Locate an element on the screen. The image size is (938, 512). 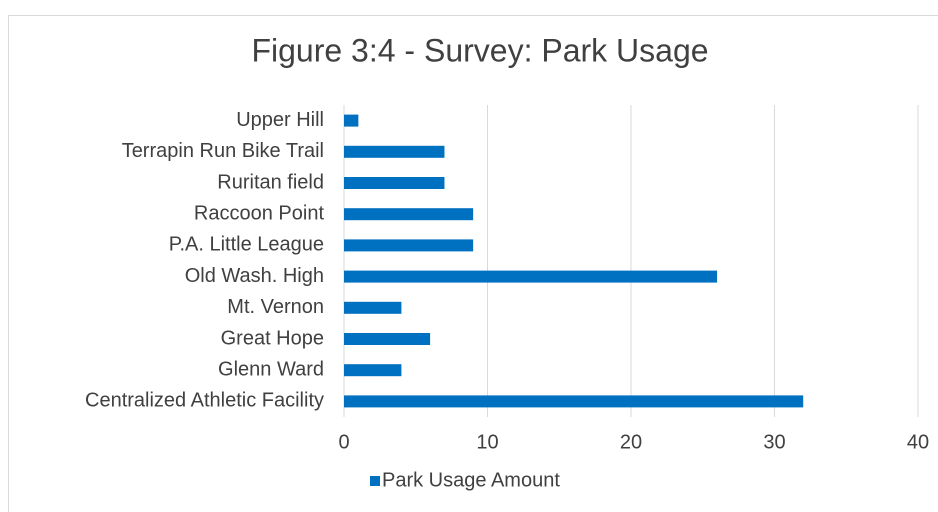
legend-label: Park Usage Amount is located at coordinates (471, 480).